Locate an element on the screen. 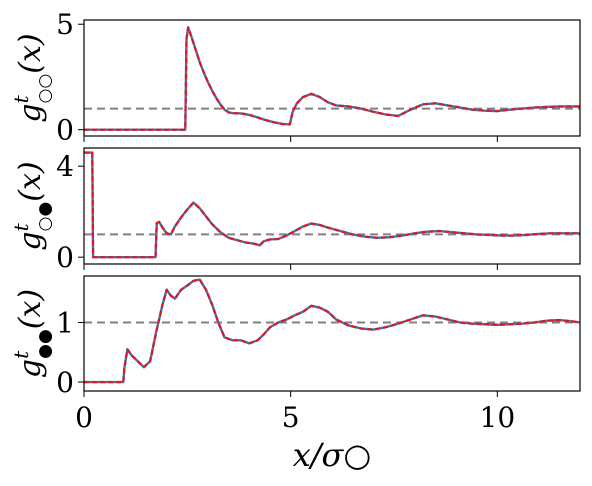  y-axis-label-bb: gt ●●(x) is located at coordinates (32, 333).